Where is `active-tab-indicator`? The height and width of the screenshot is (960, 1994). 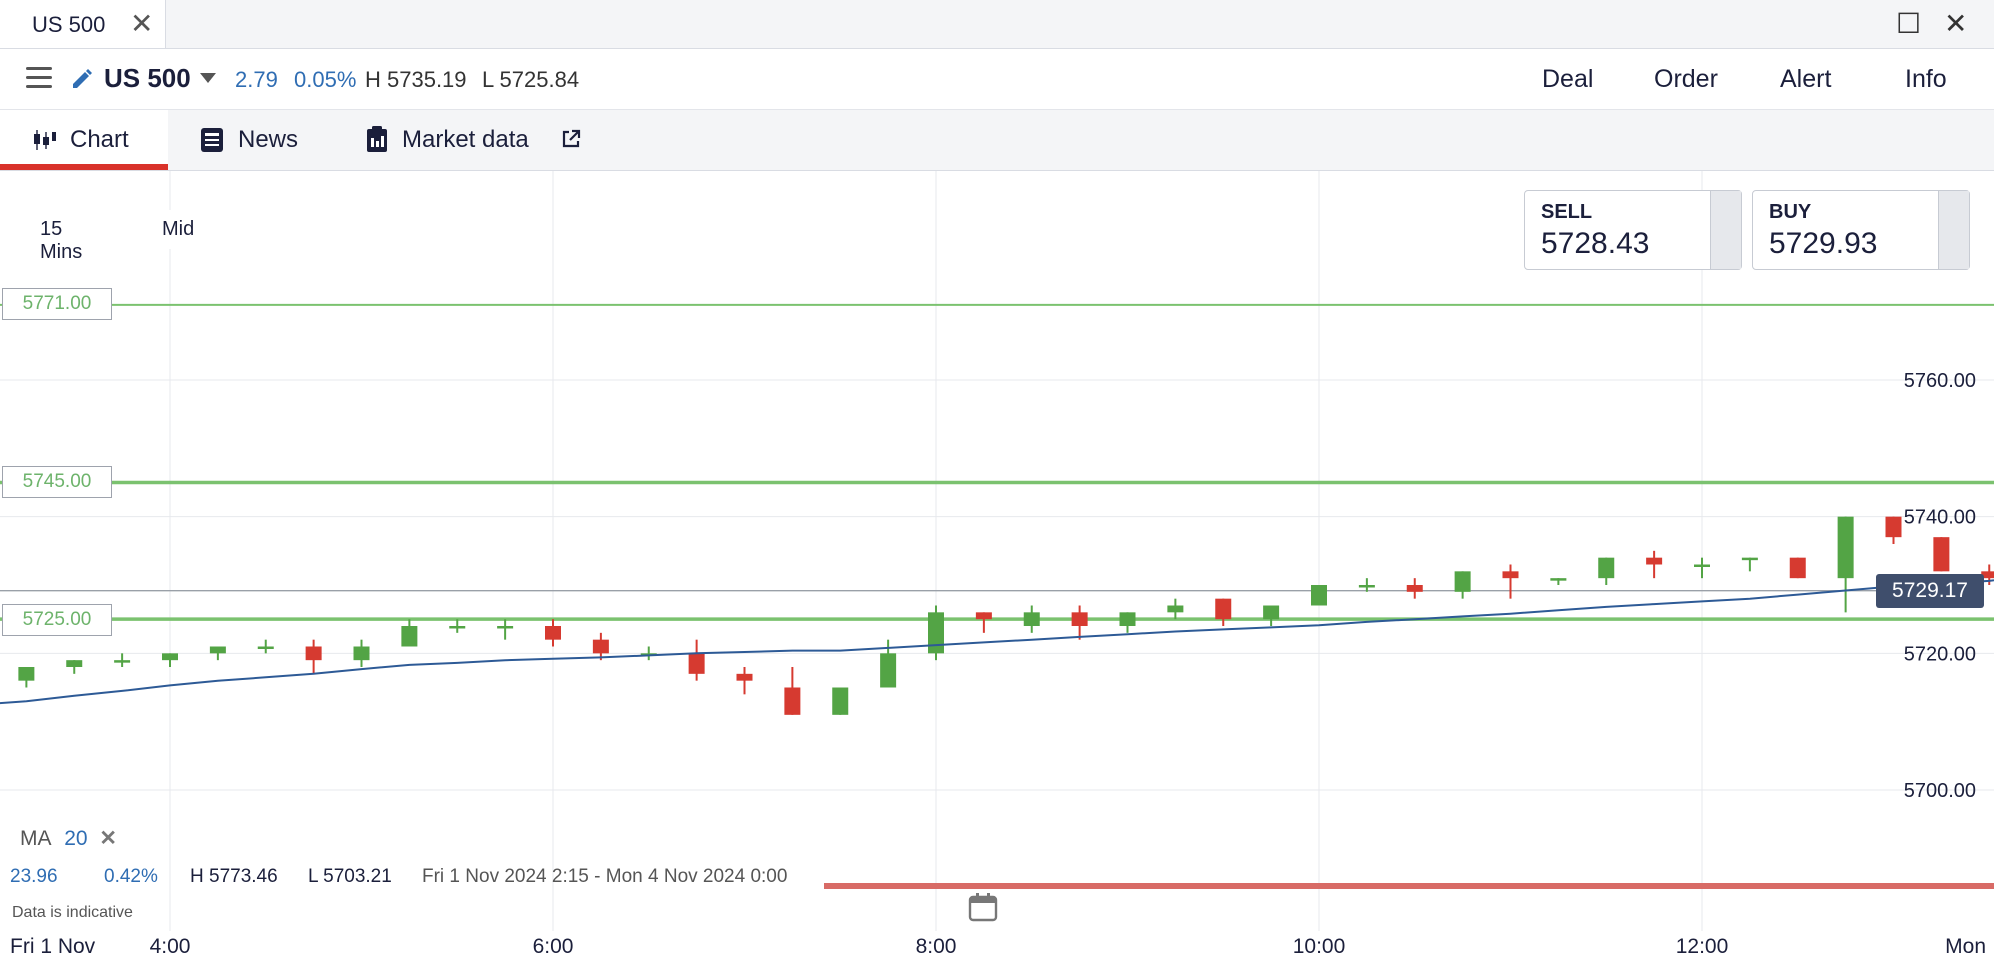 active-tab-indicator is located at coordinates (84, 167).